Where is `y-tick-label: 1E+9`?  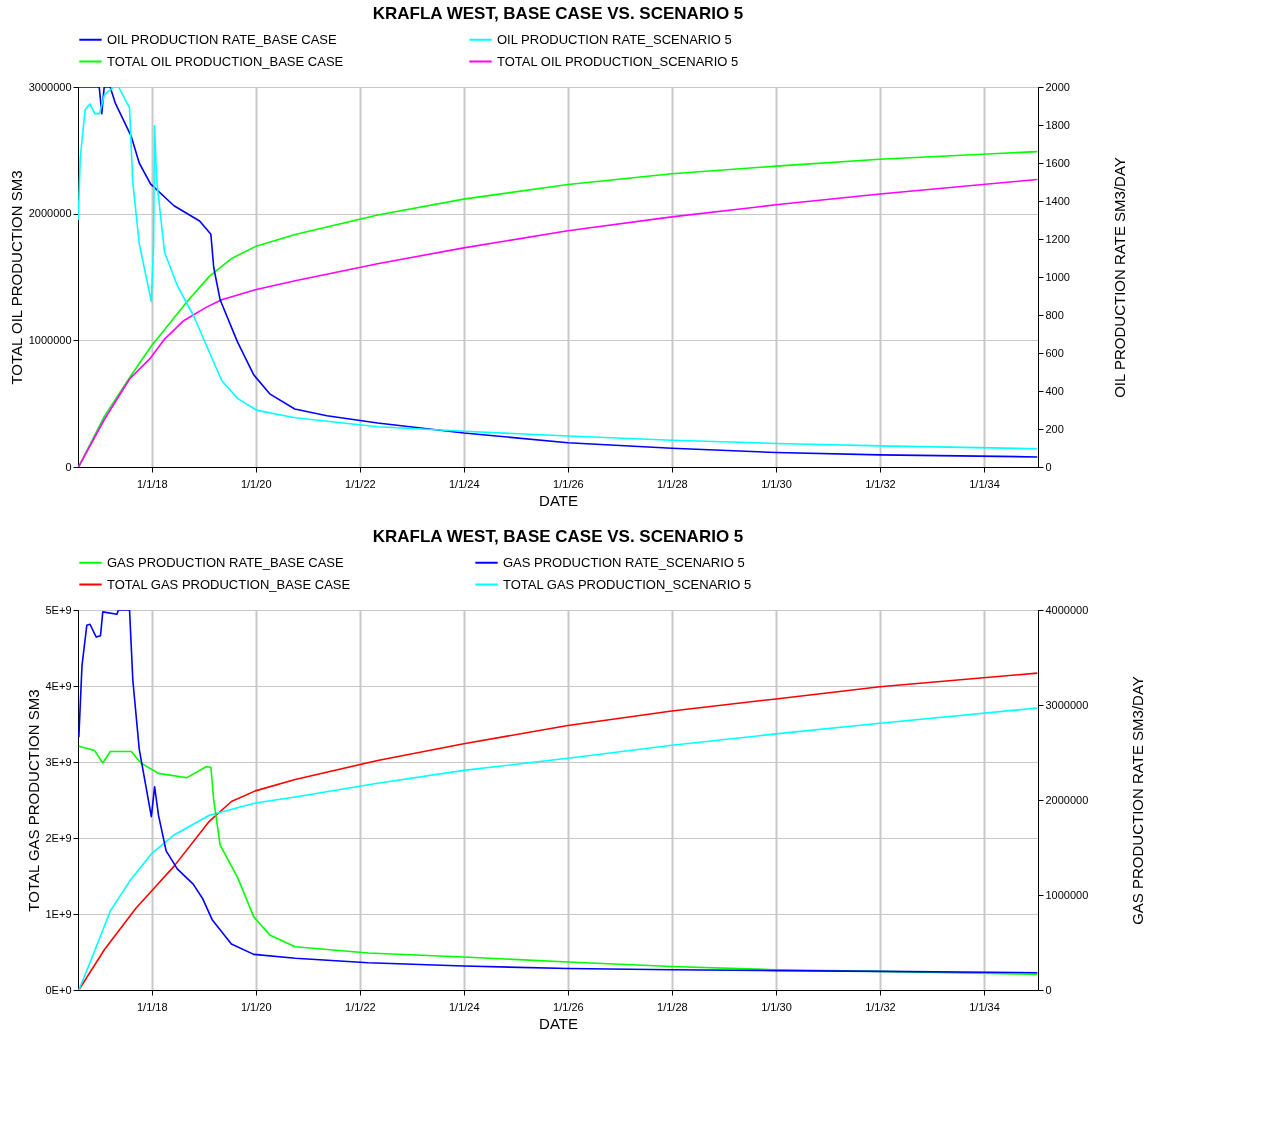
y-tick-label: 1E+9 is located at coordinates (58, 913).